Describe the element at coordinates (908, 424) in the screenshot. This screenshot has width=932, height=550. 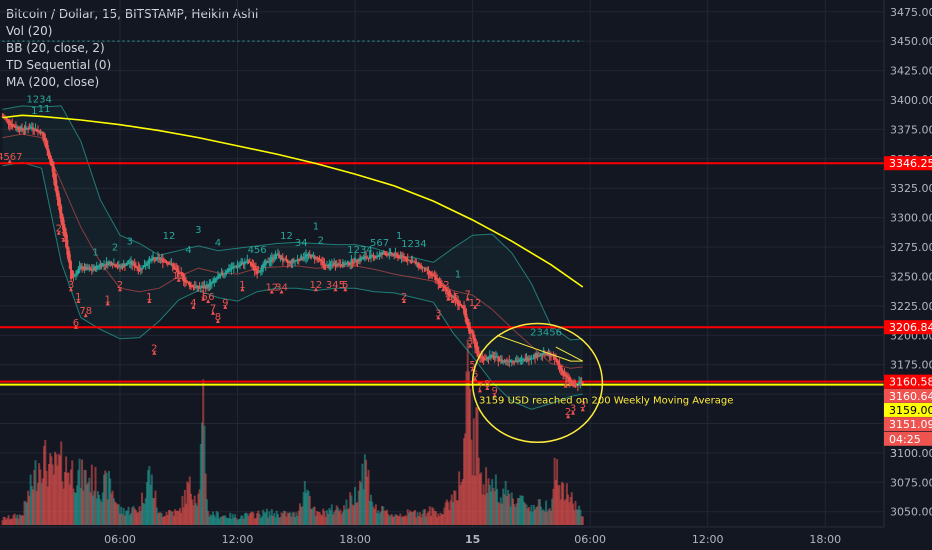
I see `price-tag` at that location.